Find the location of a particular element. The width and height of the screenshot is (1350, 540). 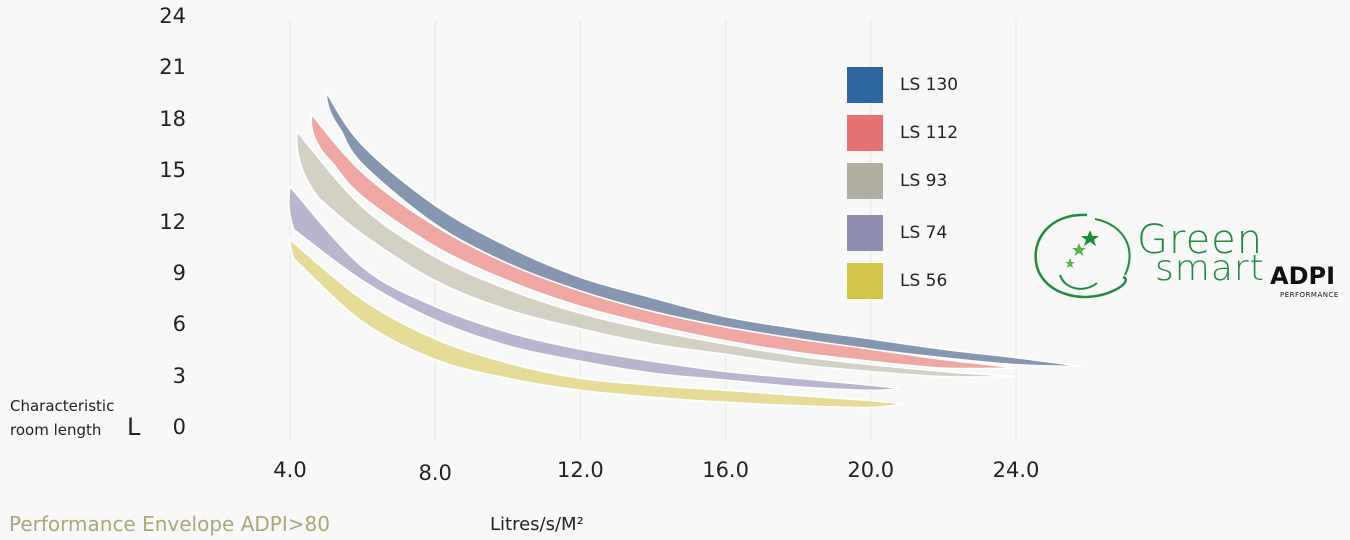

y-tick-label: 18 is located at coordinates (172, 118).